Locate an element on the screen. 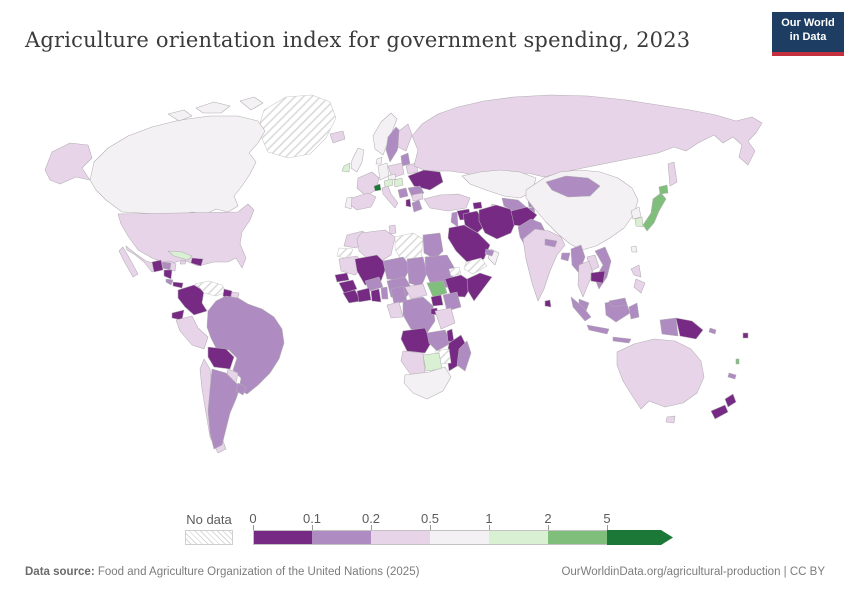 The width and height of the screenshot is (850, 600). country-algeria: Algeria is located at coordinates (376, 247).